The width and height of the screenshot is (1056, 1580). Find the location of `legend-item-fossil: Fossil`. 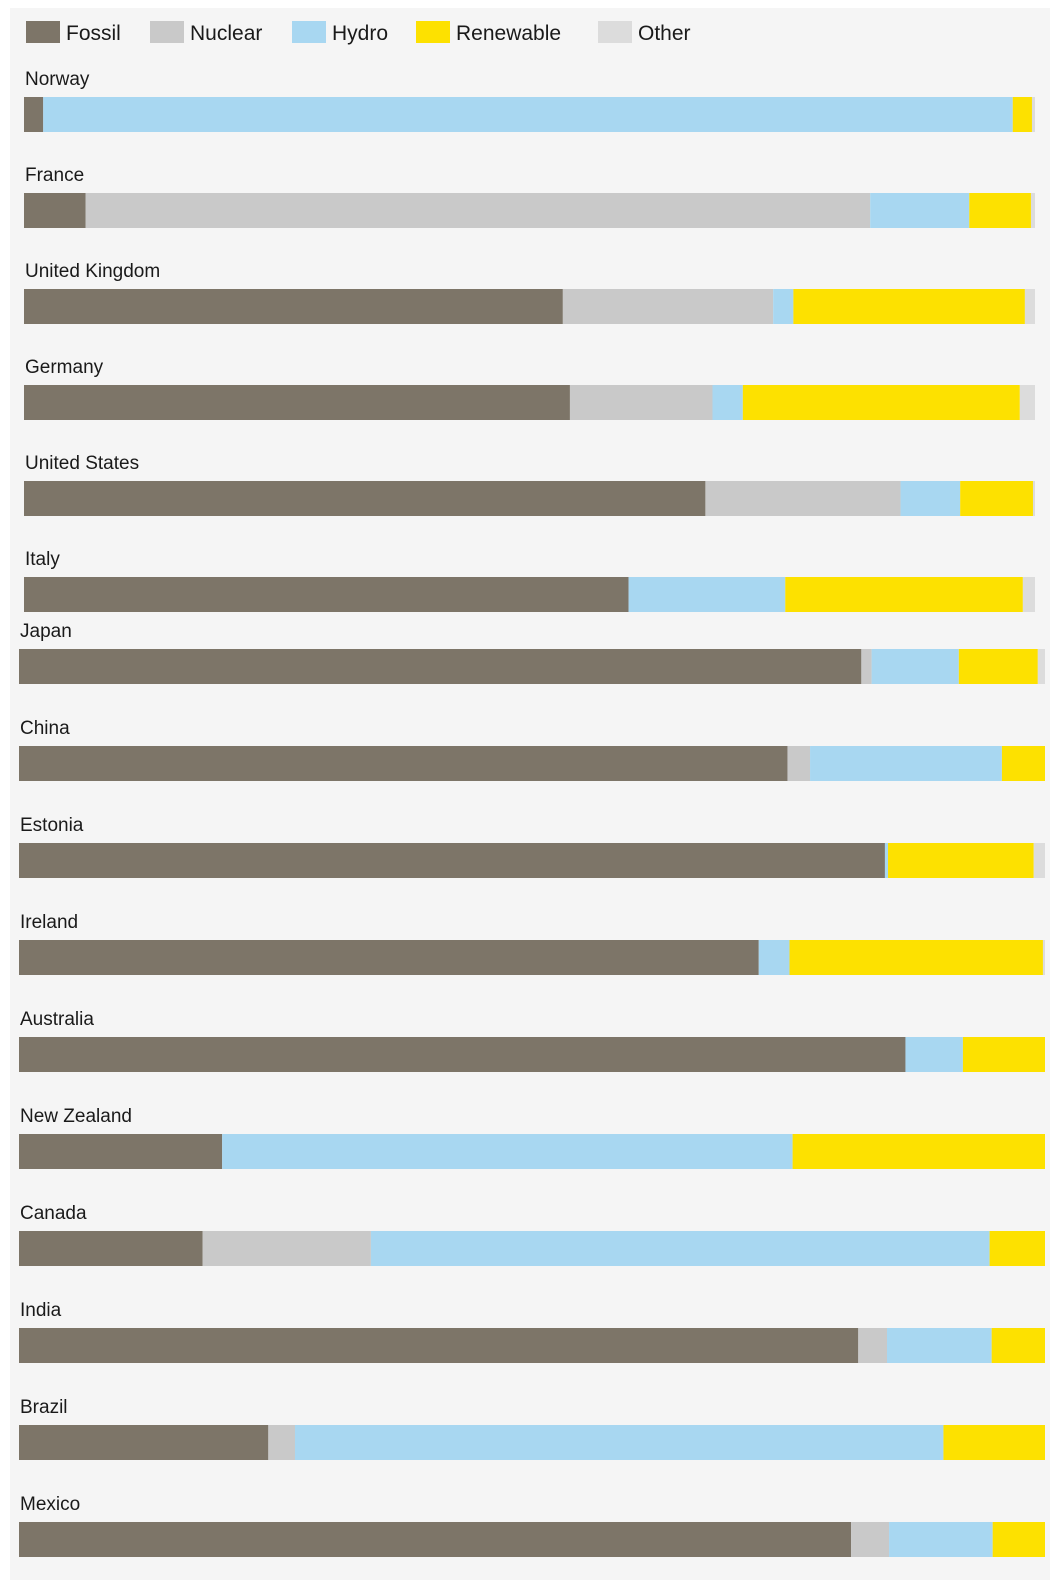

legend-item-fossil: Fossil is located at coordinates (73, 33).